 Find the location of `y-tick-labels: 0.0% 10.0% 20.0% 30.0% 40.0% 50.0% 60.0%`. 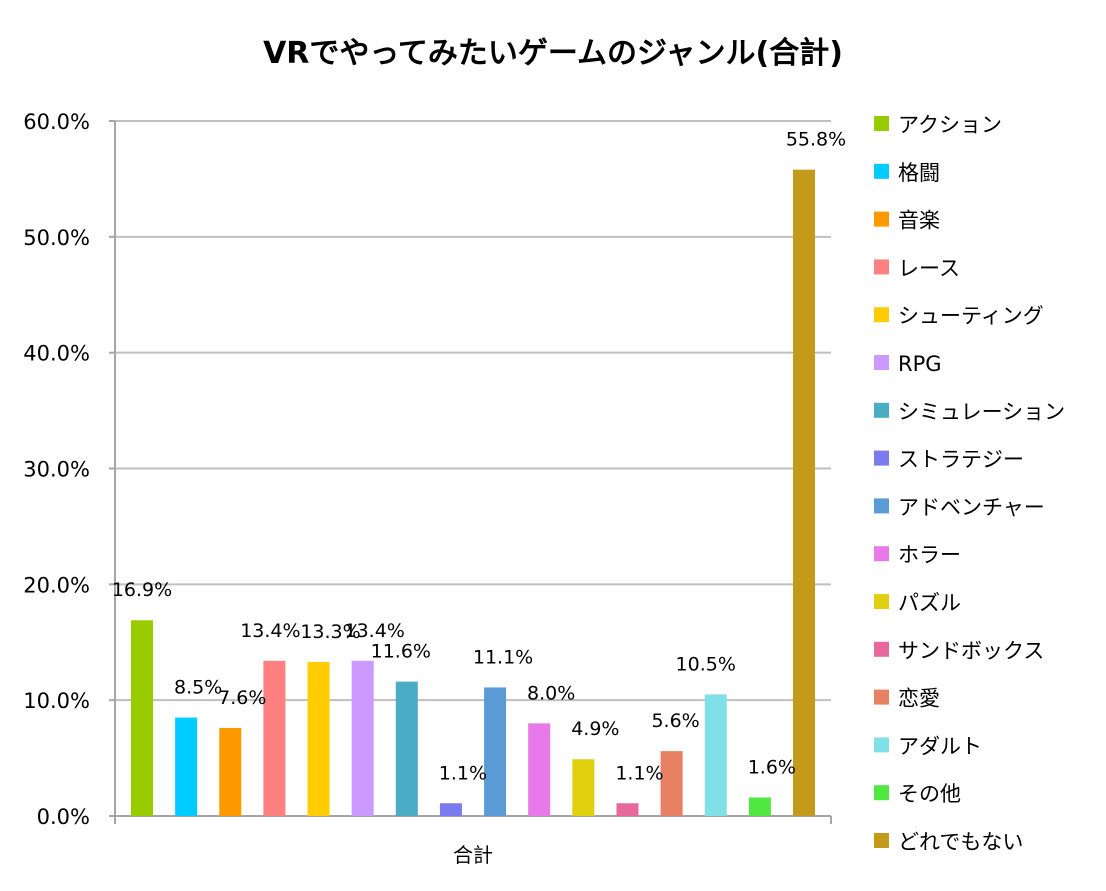

y-tick-labels: 0.0% 10.0% 20.0% 30.0% 40.0% 50.0% 60.0% is located at coordinates (56, 469).